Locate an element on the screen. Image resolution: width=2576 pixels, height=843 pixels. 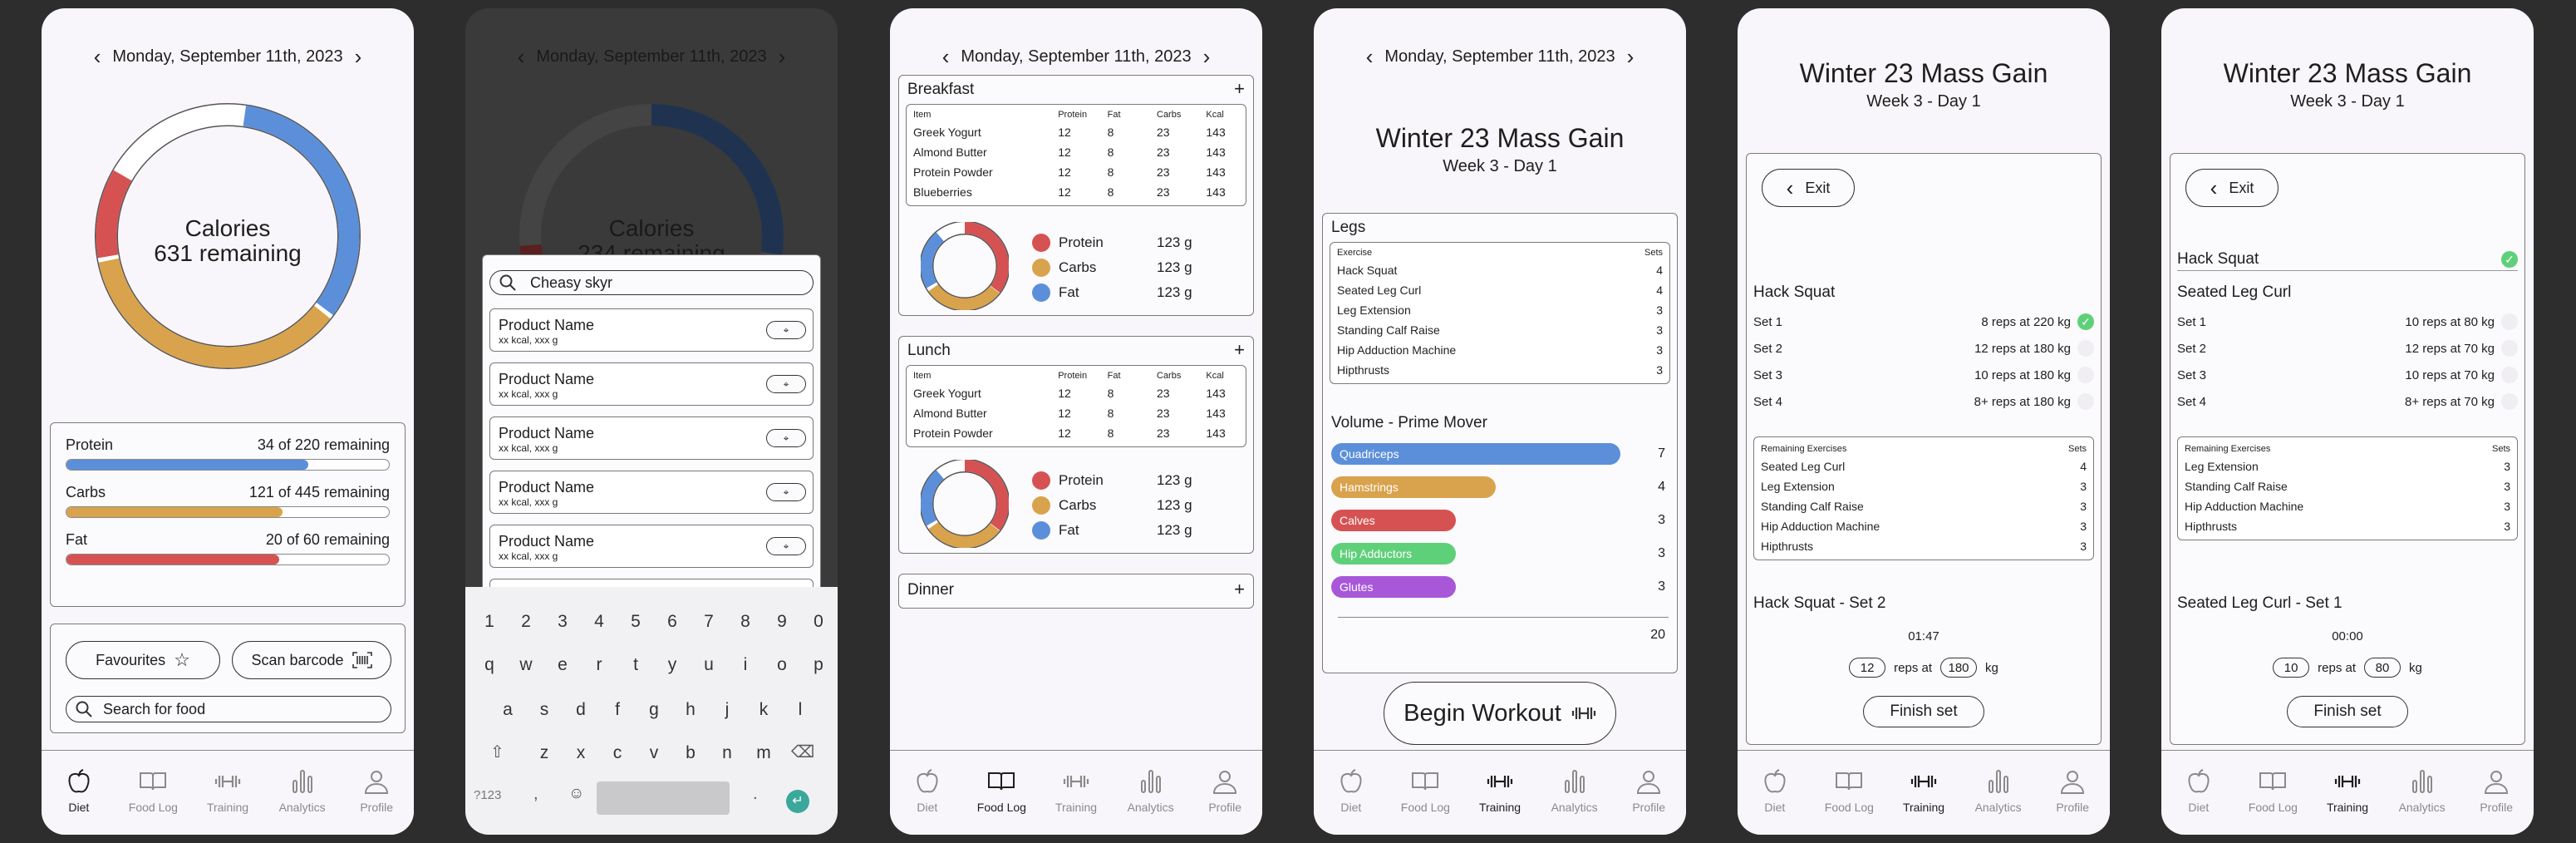
set-row: Set 4 8+ reps at 180 kg is located at coordinates (1924, 401).